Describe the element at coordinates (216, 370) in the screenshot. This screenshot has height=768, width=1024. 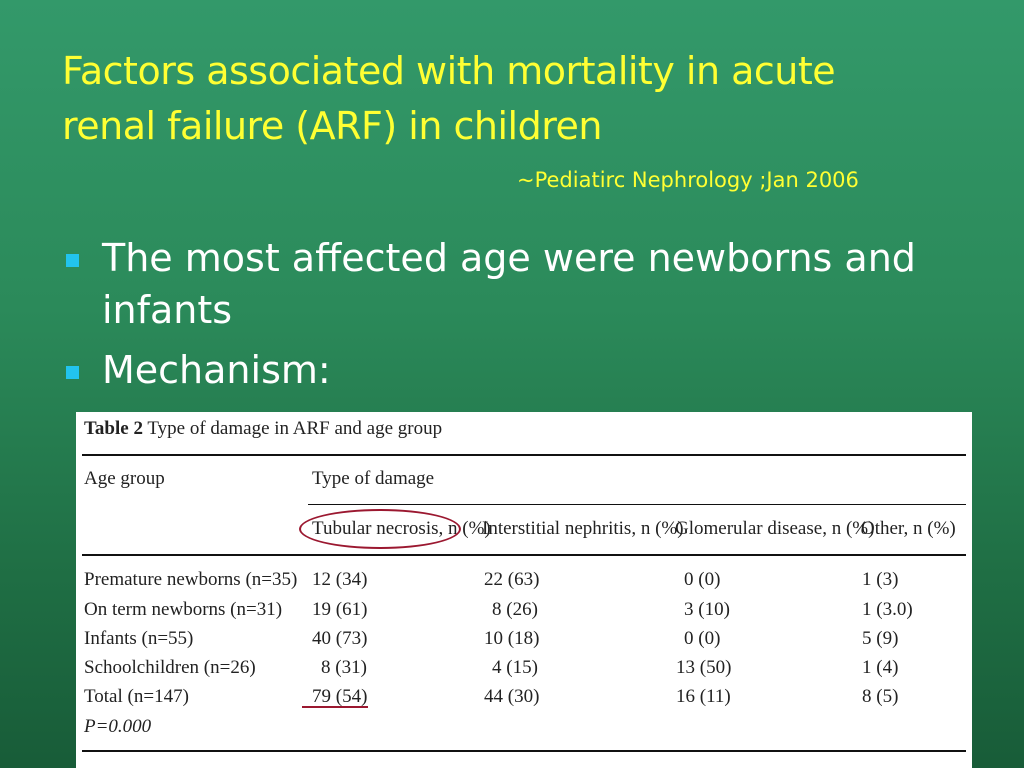
I see `bullet-text: Mechanism:` at that location.